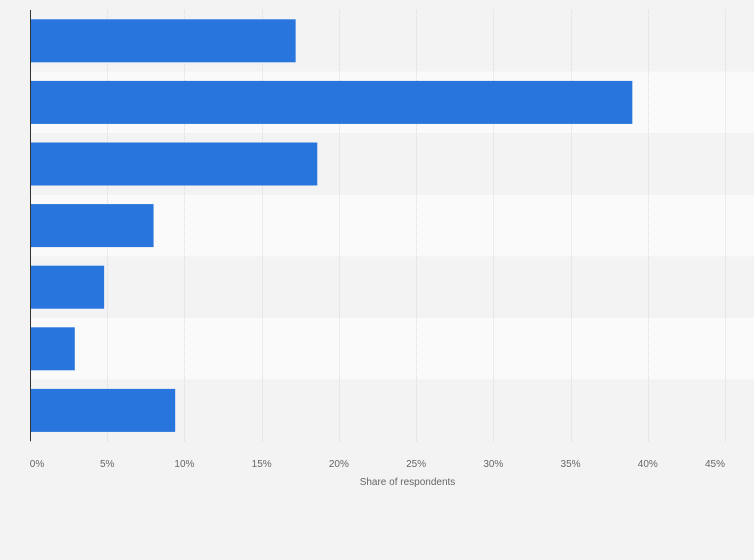  What do you see at coordinates (408, 482) in the screenshot?
I see `x-axis-title: Share of respondents` at bounding box center [408, 482].